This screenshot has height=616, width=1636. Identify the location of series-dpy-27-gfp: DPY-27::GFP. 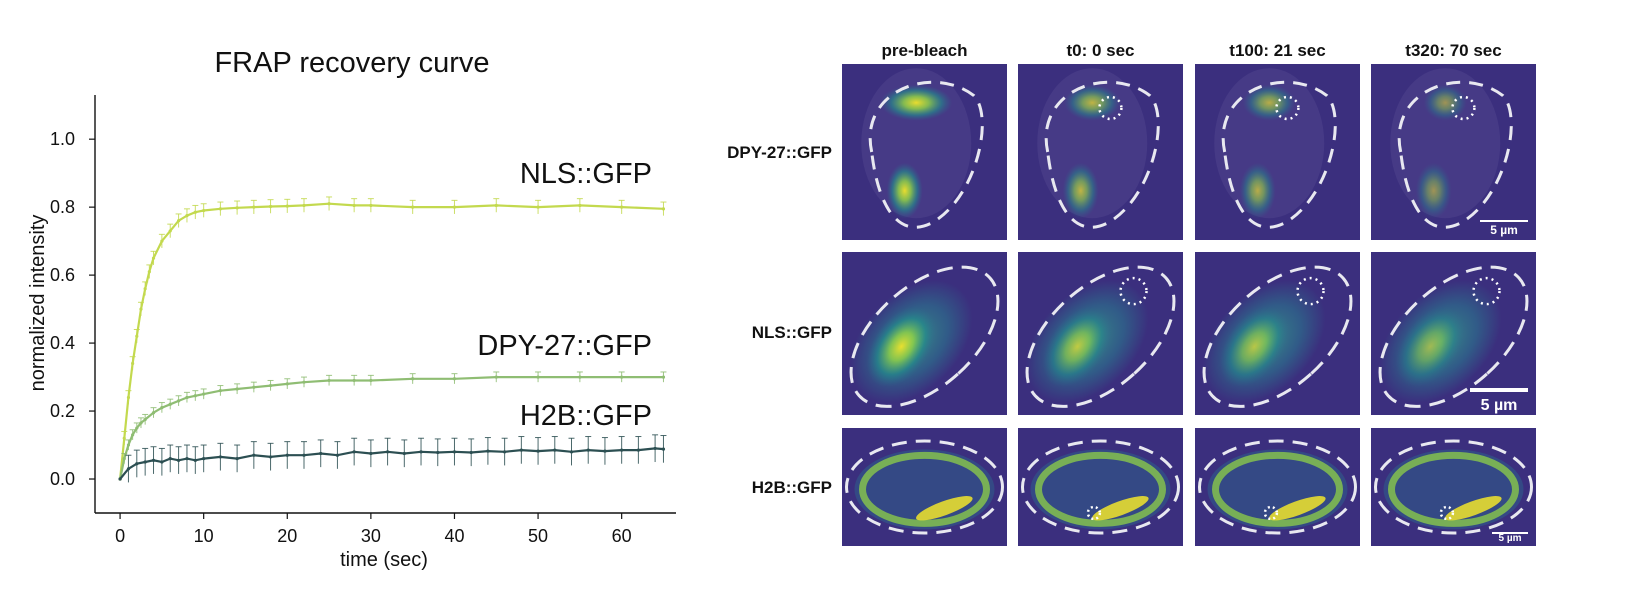
(392, 405).